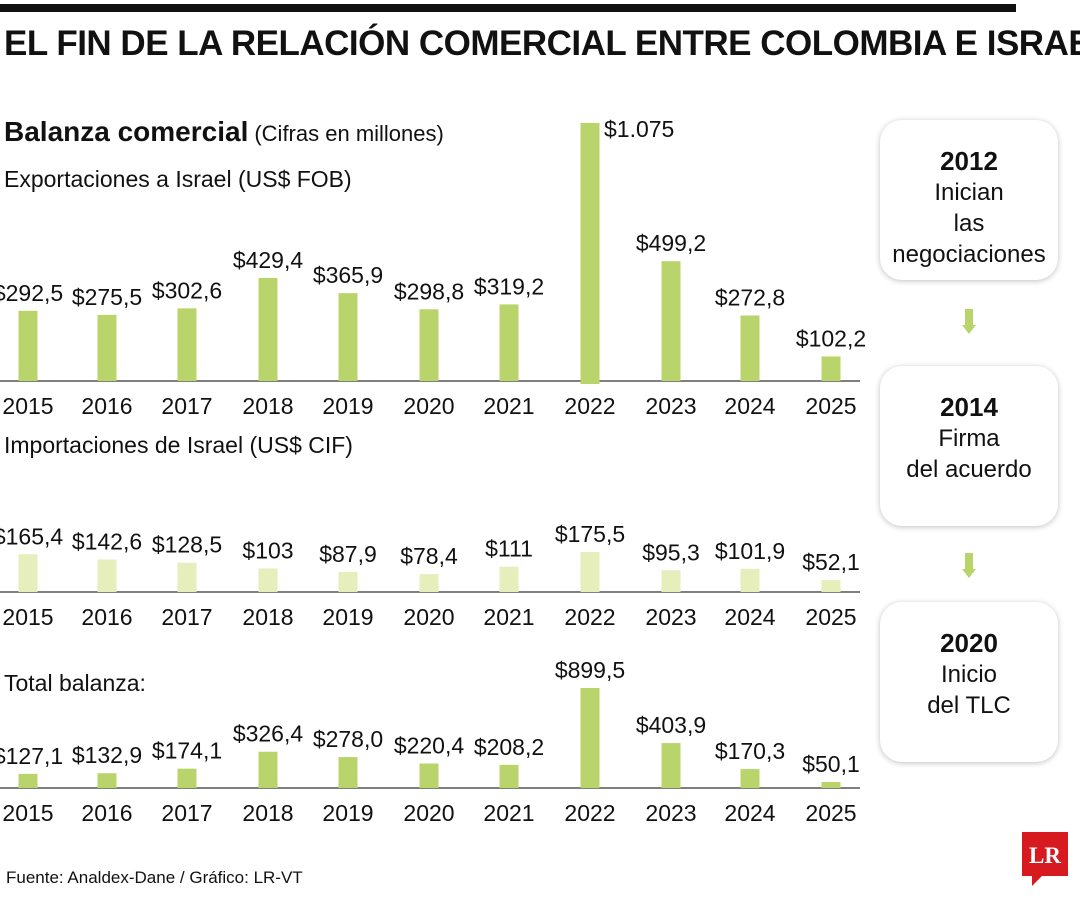  What do you see at coordinates (186, 406) in the screenshot?
I see `exports-tick-label: 2017` at bounding box center [186, 406].